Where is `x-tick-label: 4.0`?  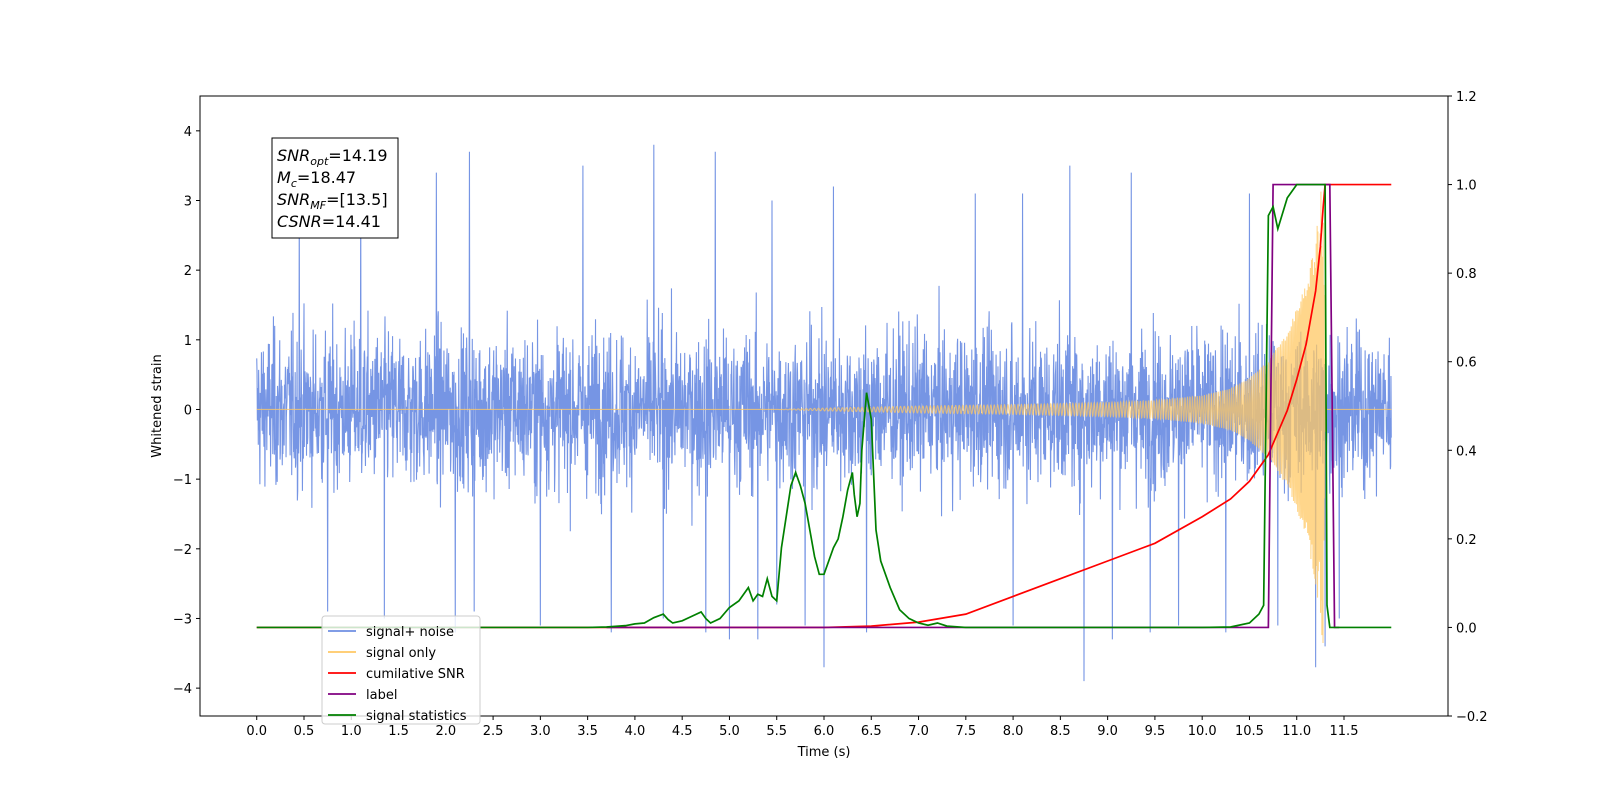 x-tick-label: 4.0 is located at coordinates (635, 731).